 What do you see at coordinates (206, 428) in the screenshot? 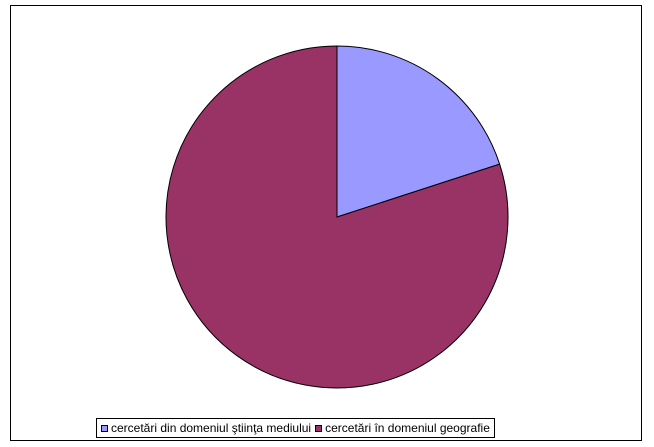
I see `legend-item-0: cercetări din domeniul ştiinţa mediului` at bounding box center [206, 428].